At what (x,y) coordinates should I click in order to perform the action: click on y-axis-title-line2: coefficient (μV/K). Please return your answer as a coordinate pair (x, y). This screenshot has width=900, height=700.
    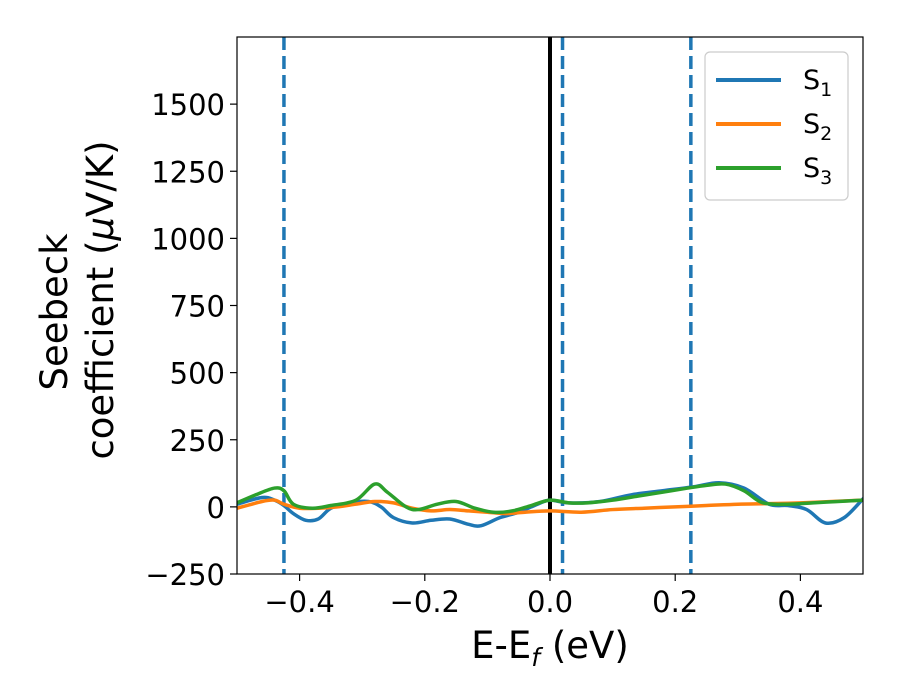
    Looking at the image, I should click on (100, 299).